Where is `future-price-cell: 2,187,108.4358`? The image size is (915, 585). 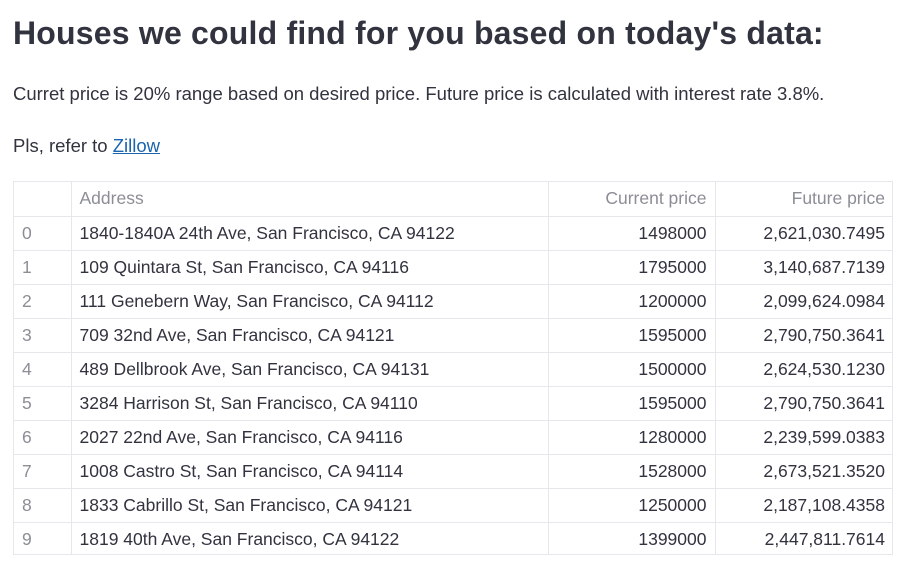 future-price-cell: 2,187,108.4358 is located at coordinates (803, 505).